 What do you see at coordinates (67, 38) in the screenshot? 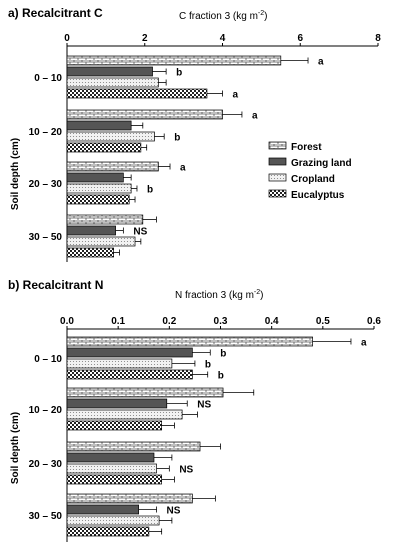
I see `a-x-tick-label: 0` at bounding box center [67, 38].